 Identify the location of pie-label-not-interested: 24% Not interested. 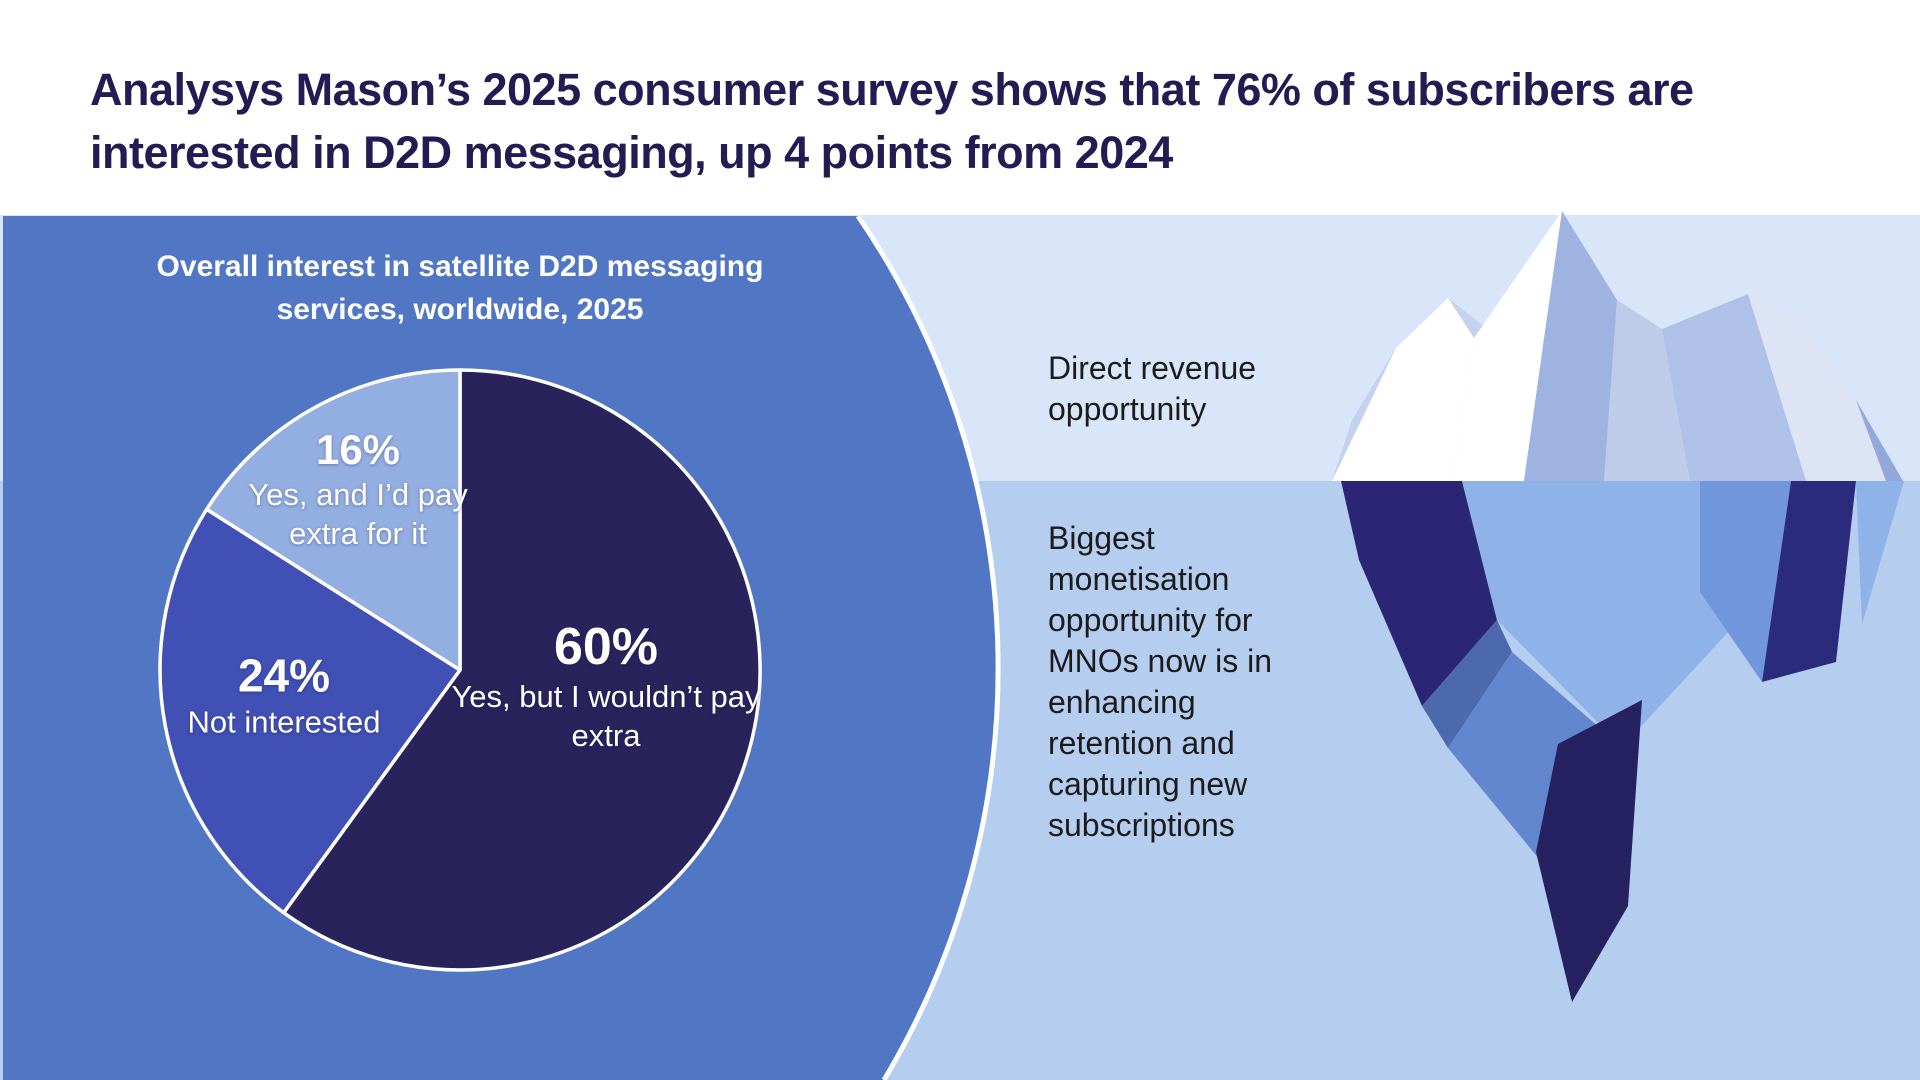
(284, 695).